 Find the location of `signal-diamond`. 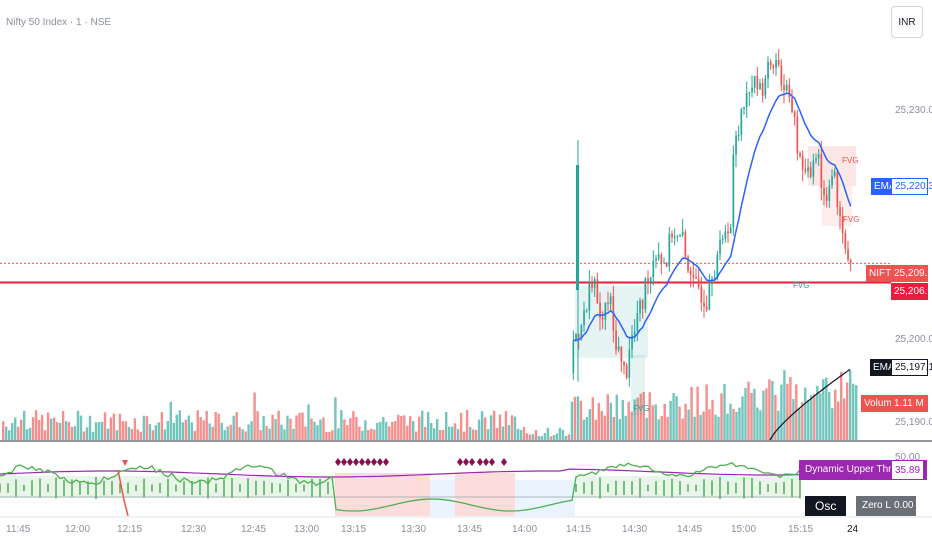

signal-diamond is located at coordinates (504, 462).